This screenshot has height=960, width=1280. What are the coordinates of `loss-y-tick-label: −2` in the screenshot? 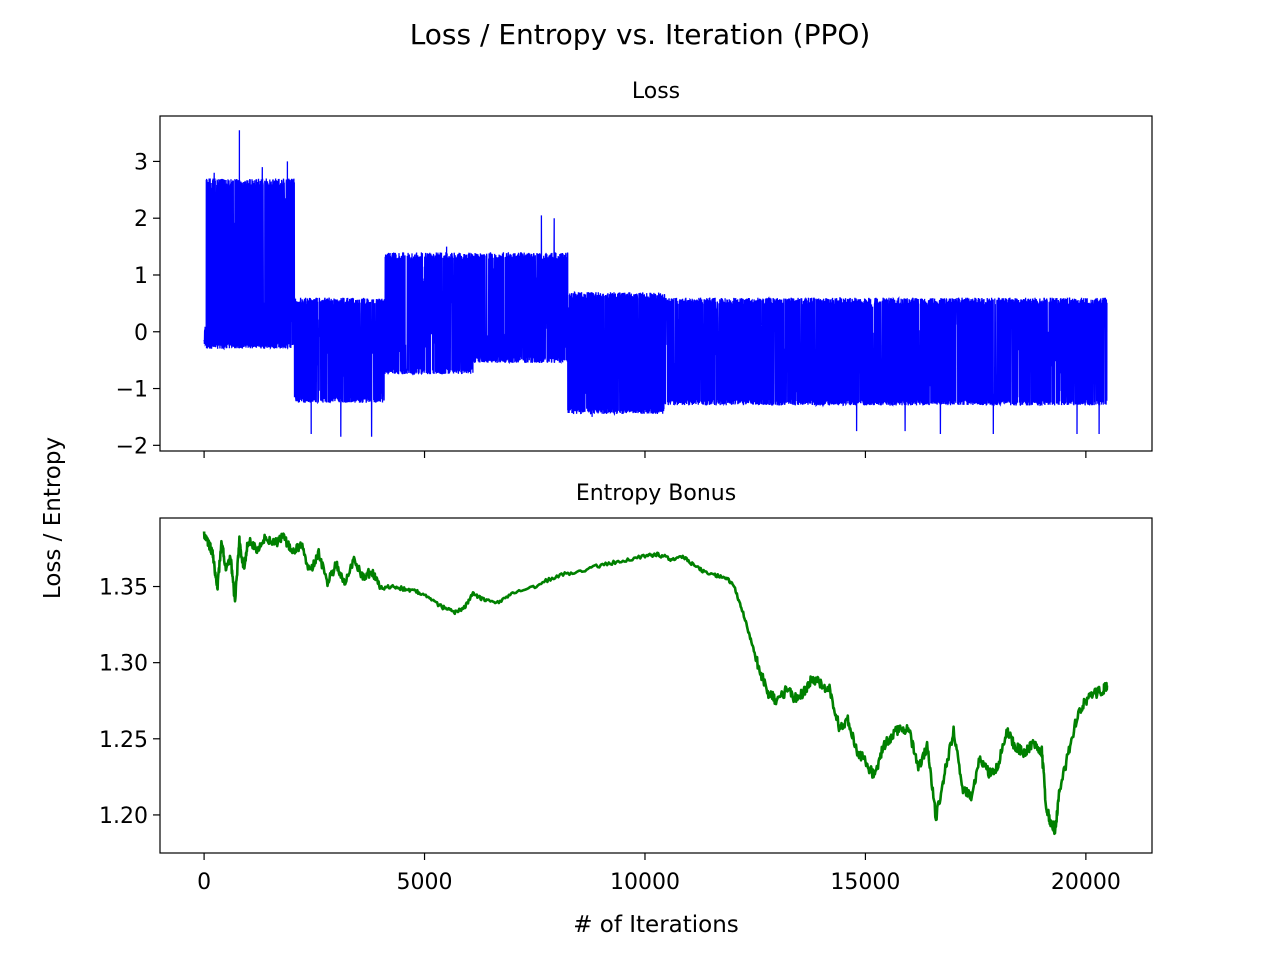 It's located at (132, 446).